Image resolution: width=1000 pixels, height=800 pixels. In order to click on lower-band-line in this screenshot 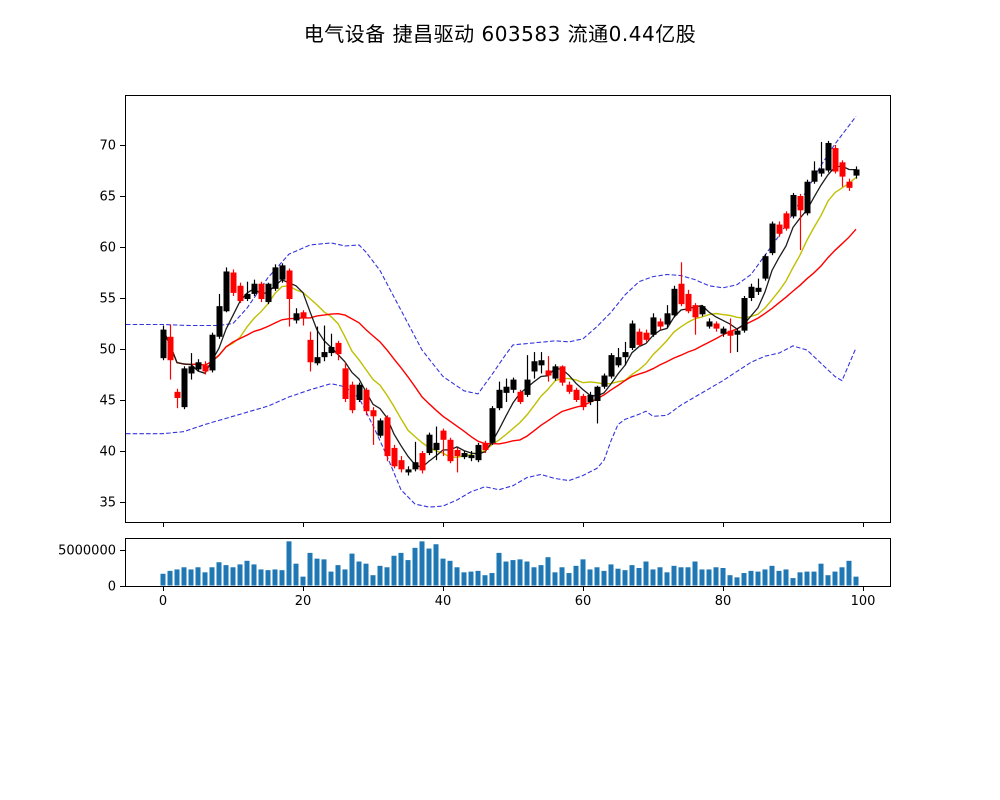, I will do `click(491, 426)`.